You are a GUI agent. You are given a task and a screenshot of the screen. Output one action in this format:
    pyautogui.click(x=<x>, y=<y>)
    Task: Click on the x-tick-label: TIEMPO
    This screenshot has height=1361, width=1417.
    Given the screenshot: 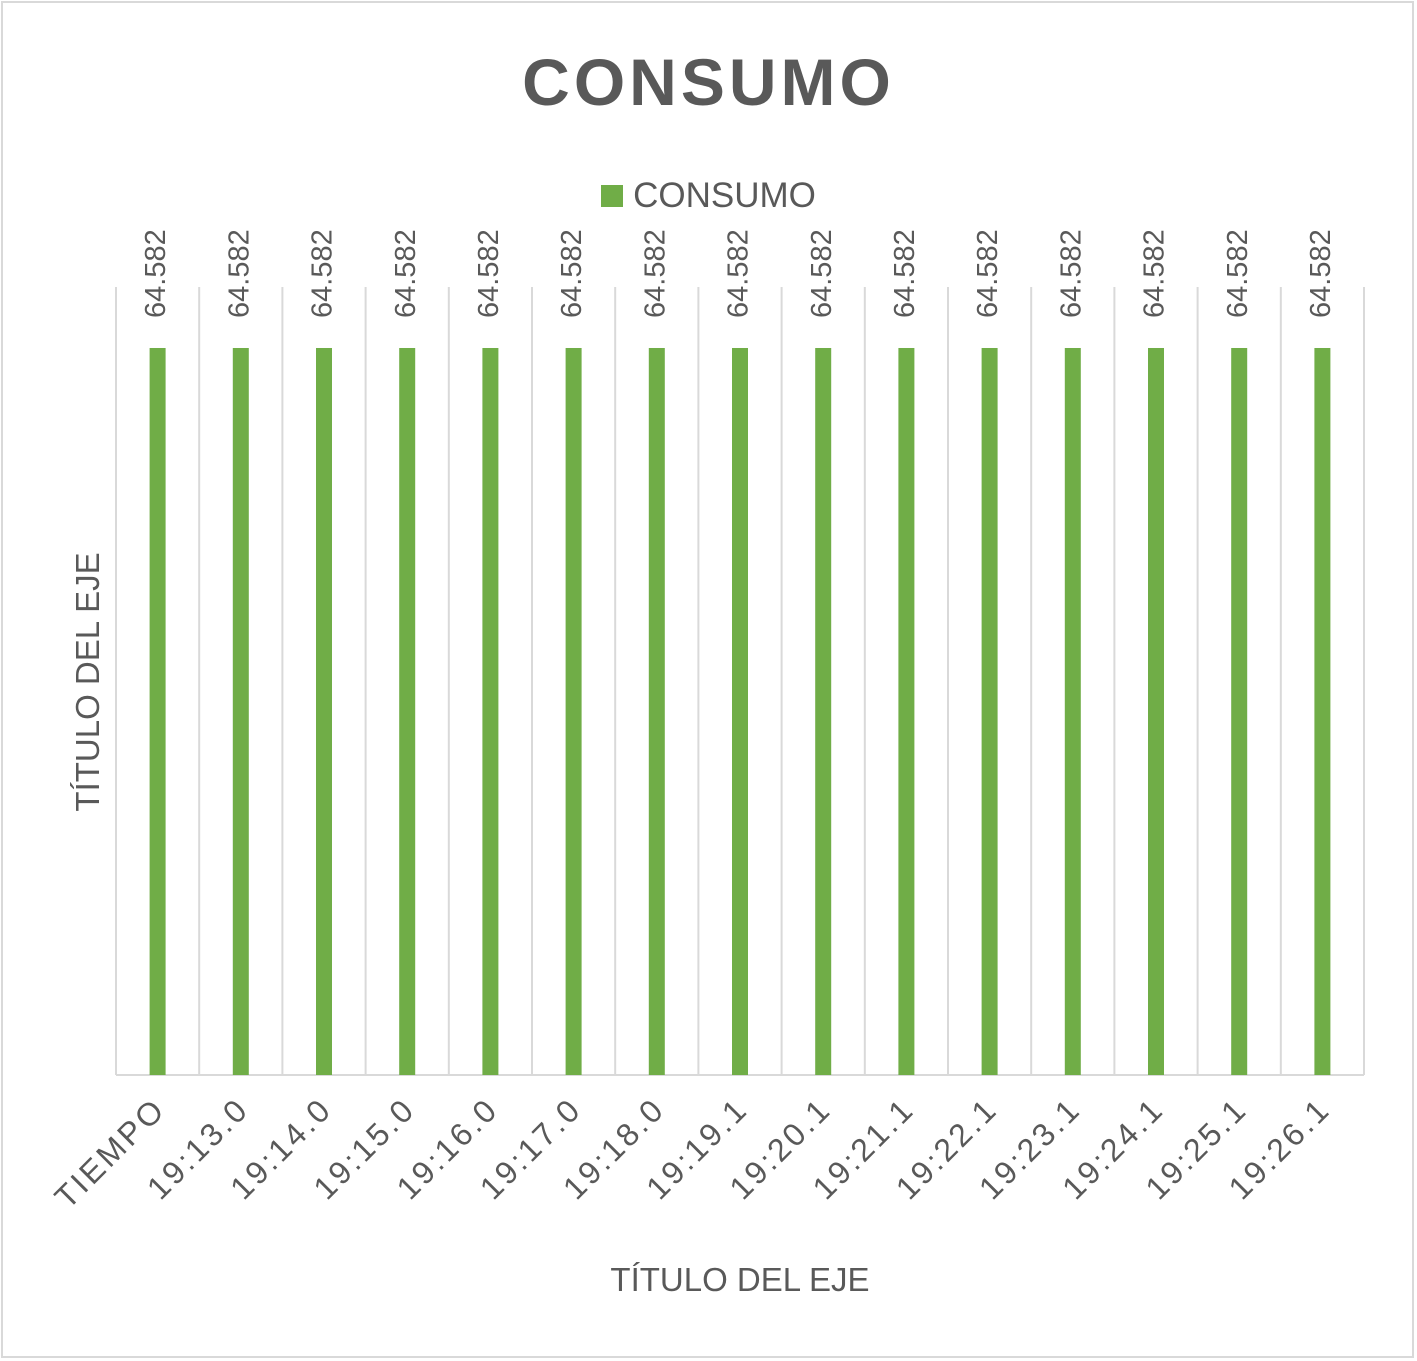 What is the action you would take?
    pyautogui.click(x=110, y=1152)
    